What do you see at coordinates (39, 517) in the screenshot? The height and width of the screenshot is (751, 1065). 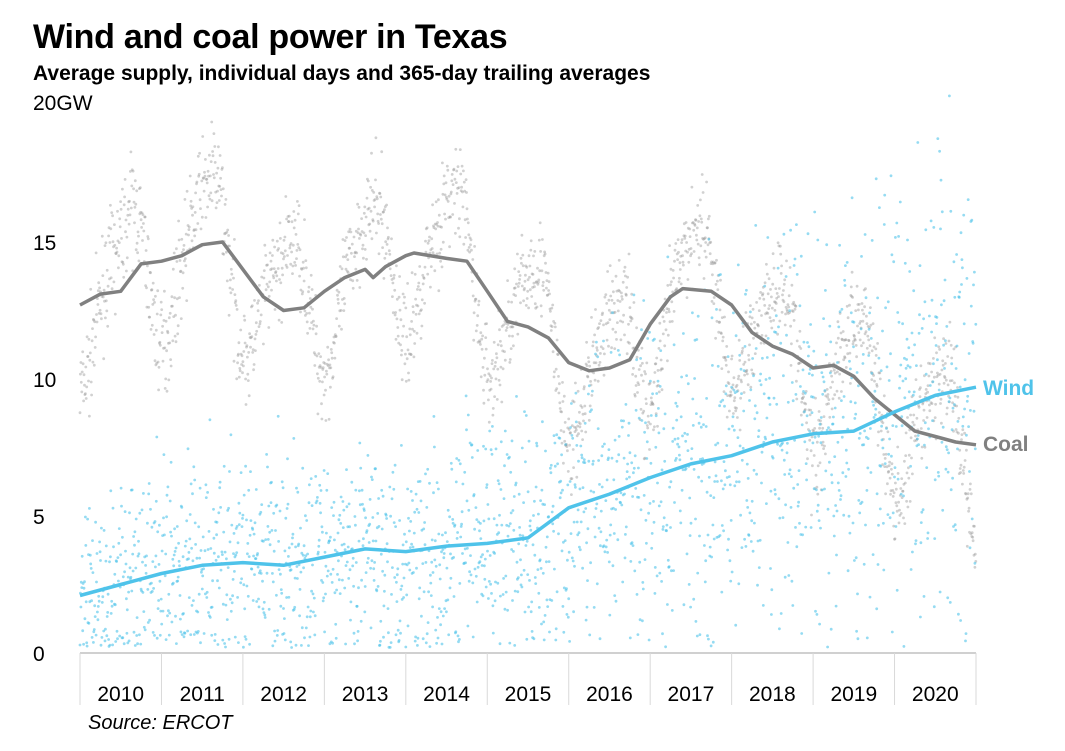 I see `y-tick-label: 5` at bounding box center [39, 517].